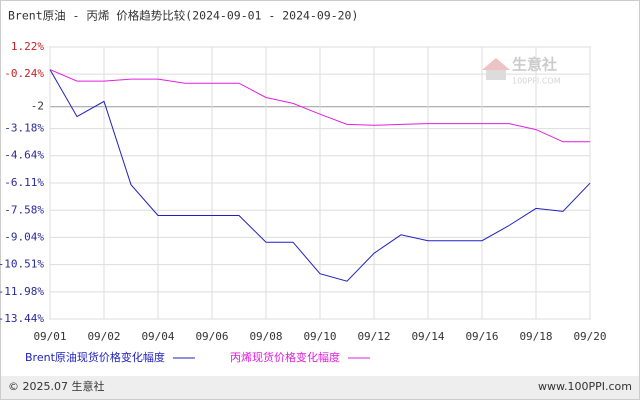 The height and width of the screenshot is (400, 640). What do you see at coordinates (103, 336) in the screenshot?
I see `x-tick-label: 09/02` at bounding box center [103, 336].